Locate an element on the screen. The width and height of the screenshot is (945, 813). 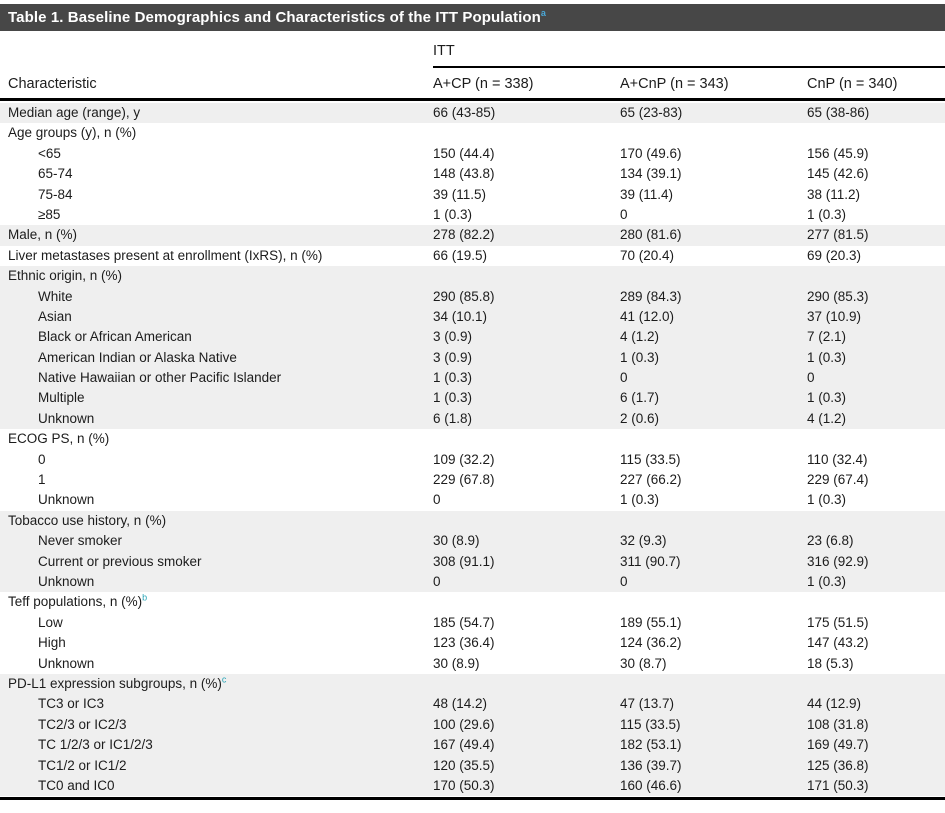
table-row: 1 229 (67.8) 227 (66.2) 229 (67.4) is located at coordinates (472, 480).